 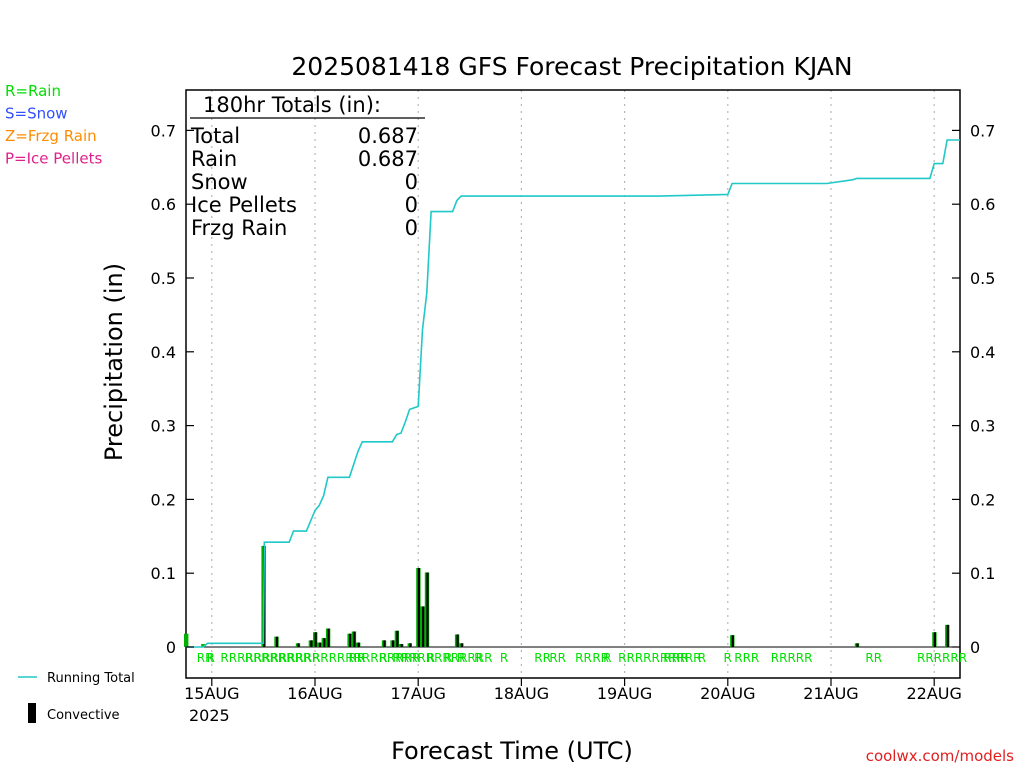 I want to click on legend-convective-label: Convective, so click(x=83, y=715).